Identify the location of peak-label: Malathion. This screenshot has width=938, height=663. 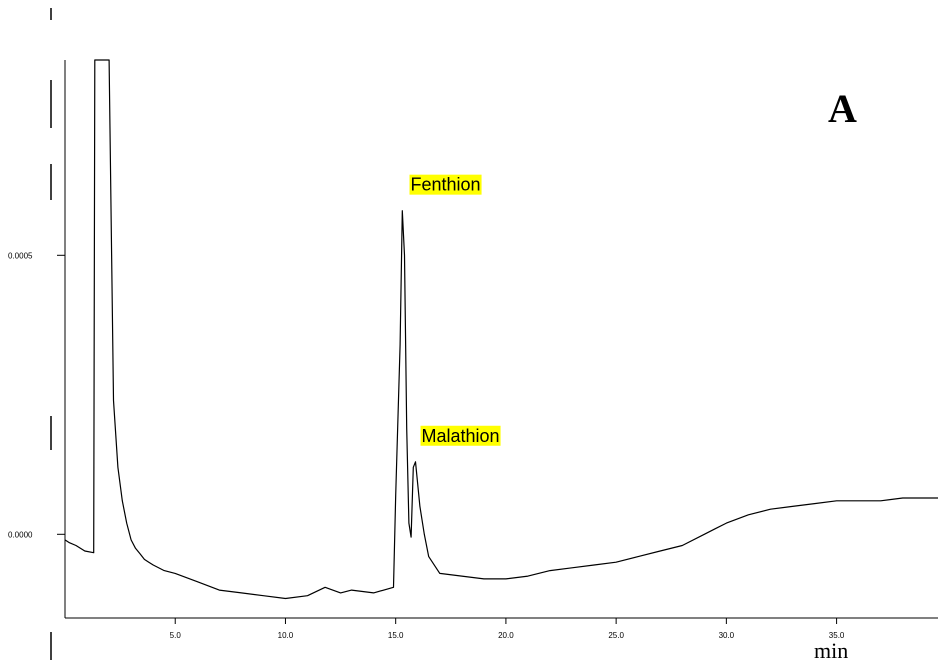
(461, 436).